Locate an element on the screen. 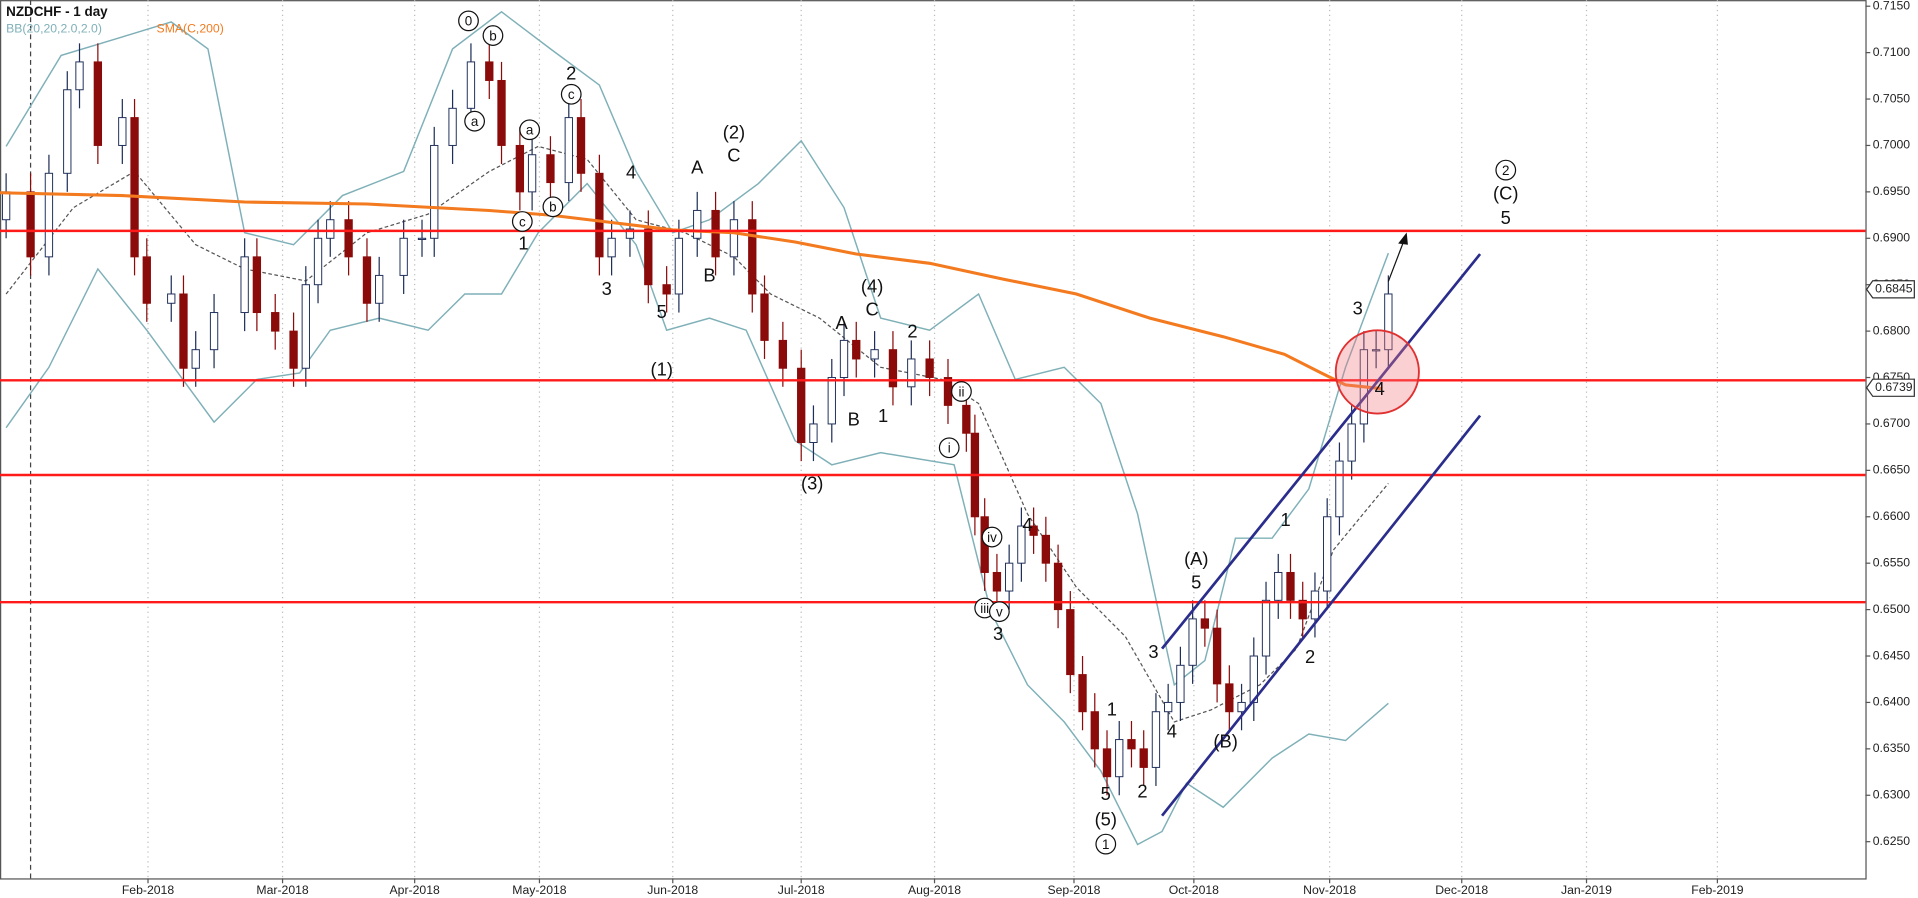  y-tick-label: 0.6600 is located at coordinates (1892, 516).